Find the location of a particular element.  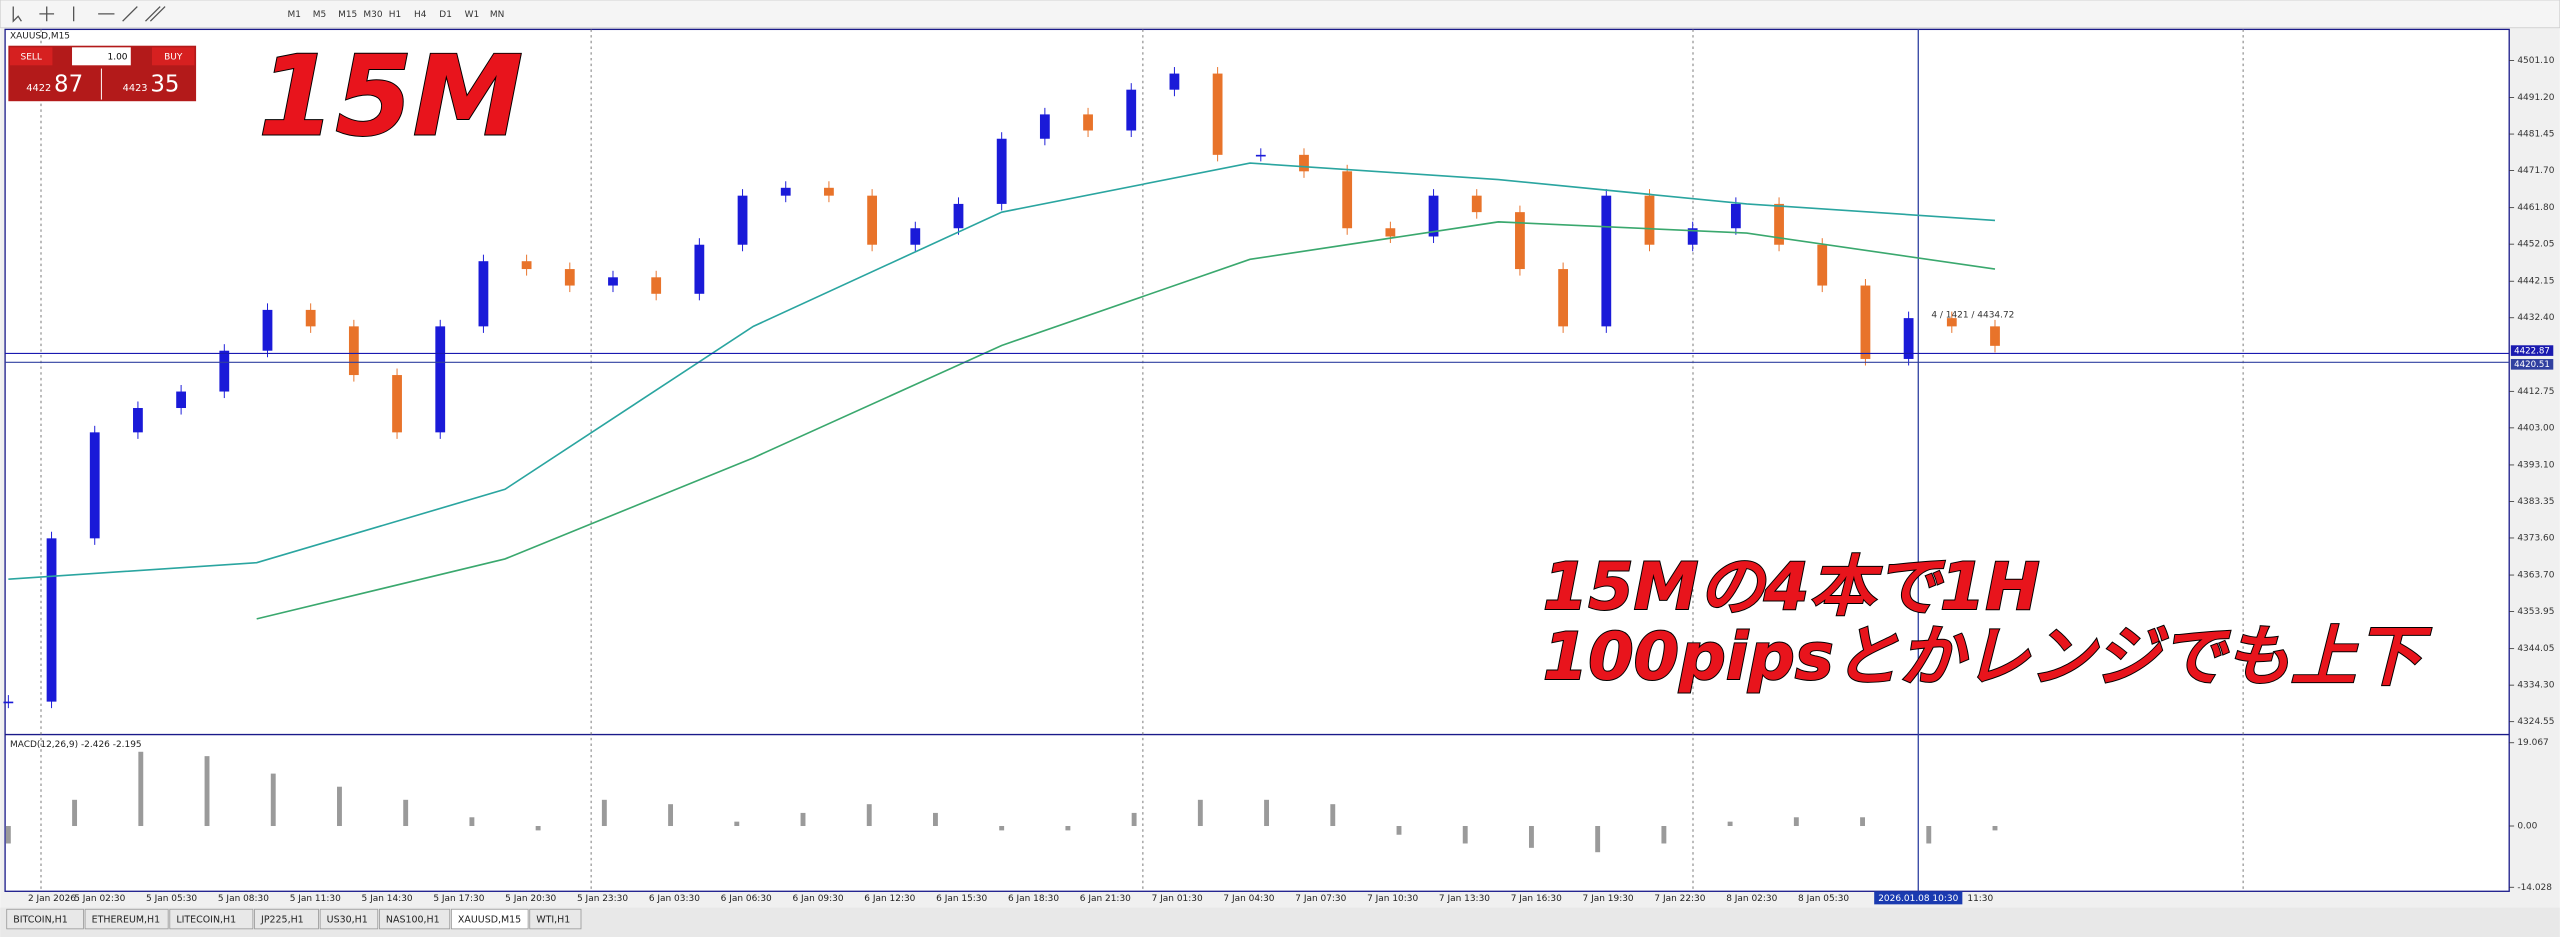

y-tick-label: 4403.00 is located at coordinates (2535, 428).